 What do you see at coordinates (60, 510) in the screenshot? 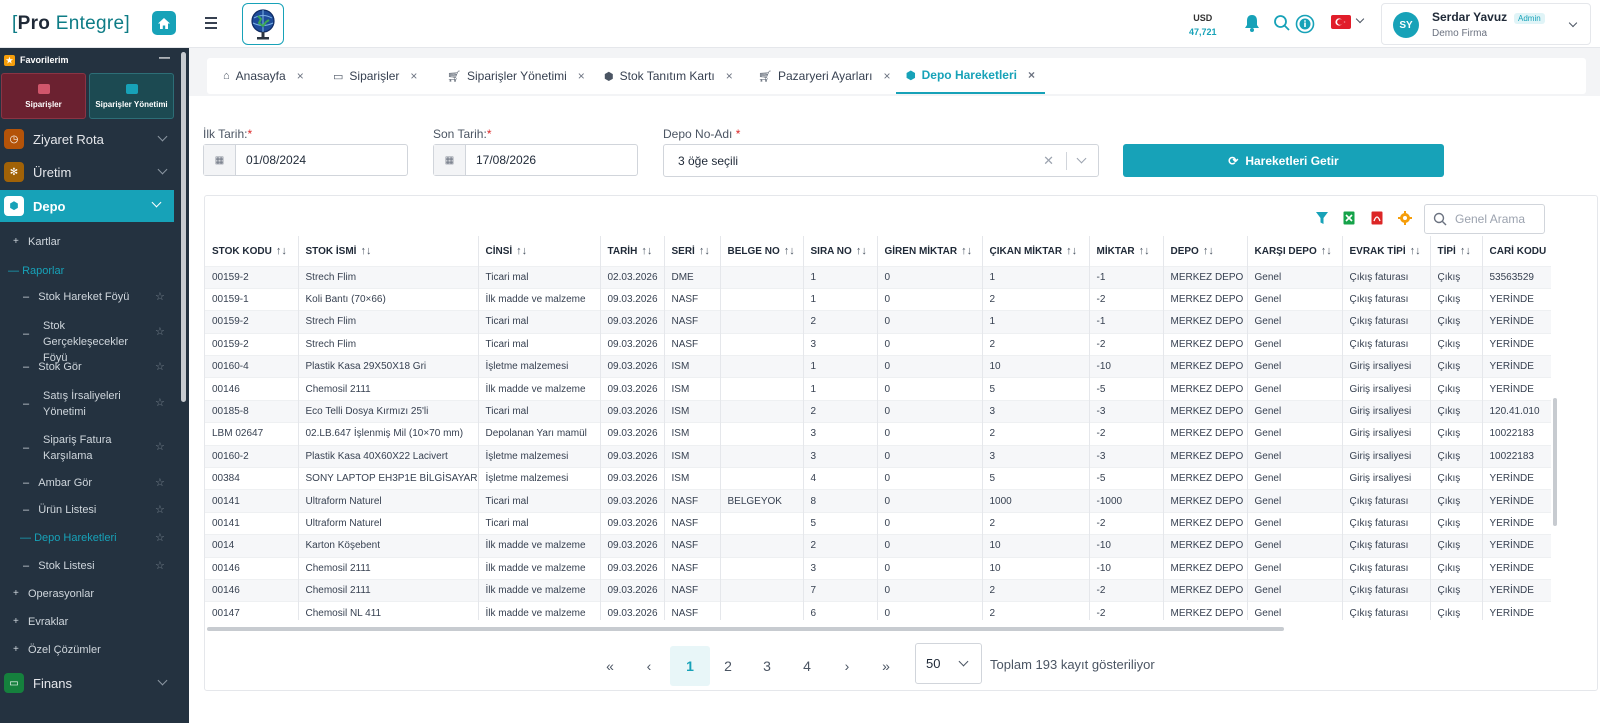
I see `sidebar-report-urun-listesi: – Ürün Listesi` at bounding box center [60, 510].